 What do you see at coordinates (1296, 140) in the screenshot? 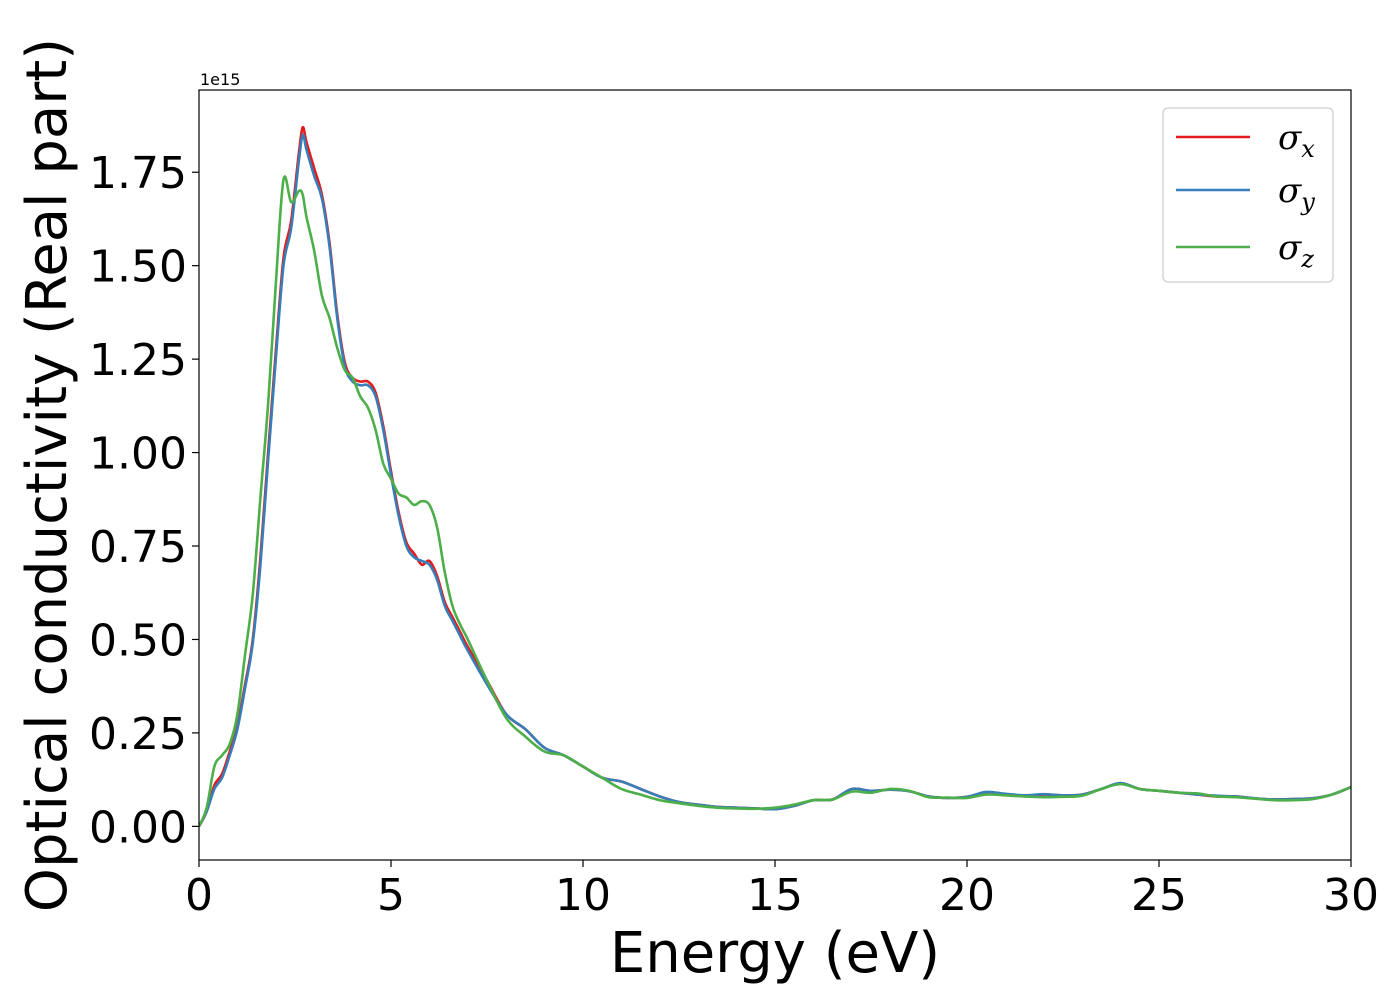
I see `legend-label-x: σx` at bounding box center [1296, 140].